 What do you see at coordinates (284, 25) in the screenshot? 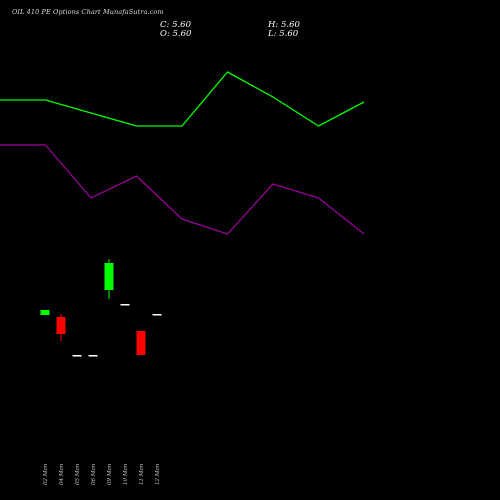
I see `high-value: H: 5.60` at bounding box center [284, 25].